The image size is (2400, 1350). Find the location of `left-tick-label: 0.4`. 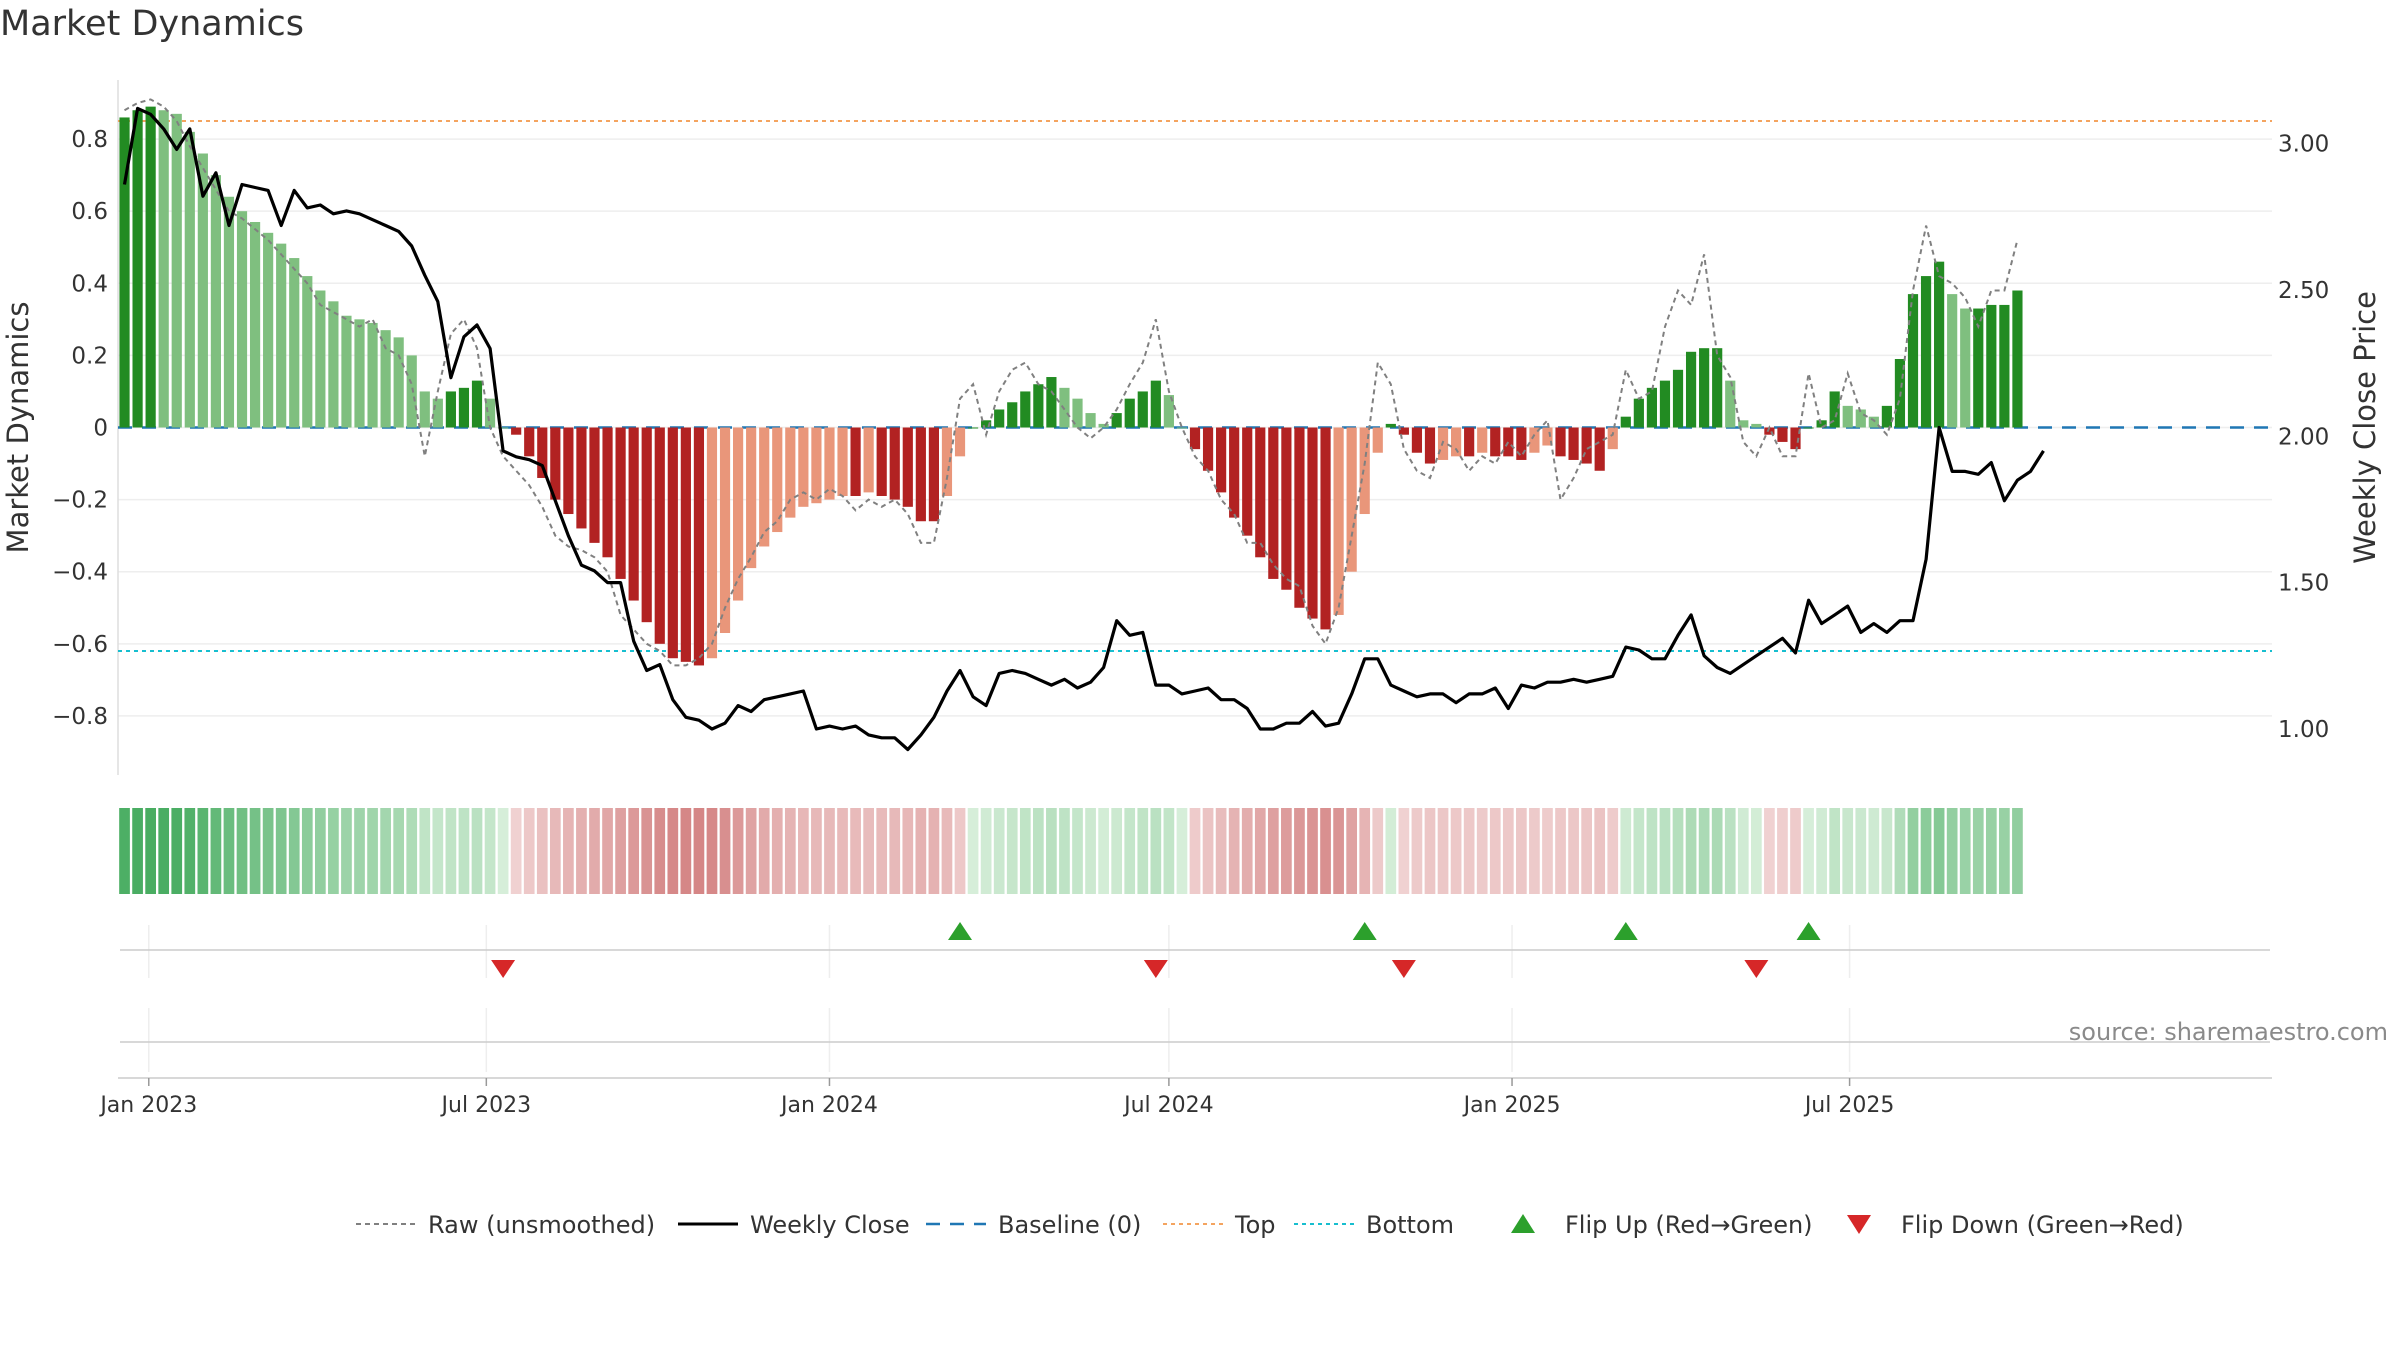

left-tick-label: 0.4 is located at coordinates (89, 284).